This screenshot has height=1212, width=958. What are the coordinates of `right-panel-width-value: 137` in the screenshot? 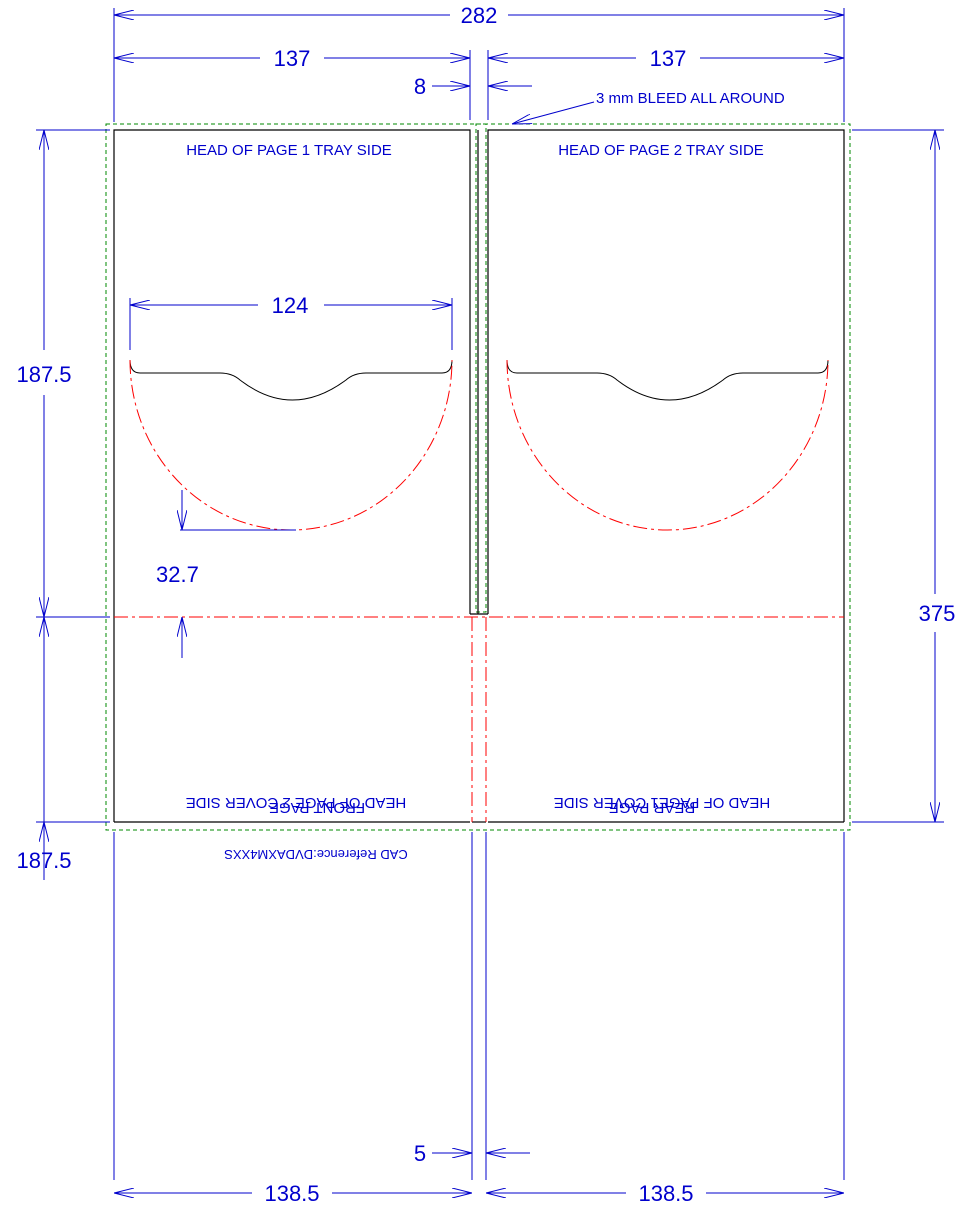 It's located at (668, 58).